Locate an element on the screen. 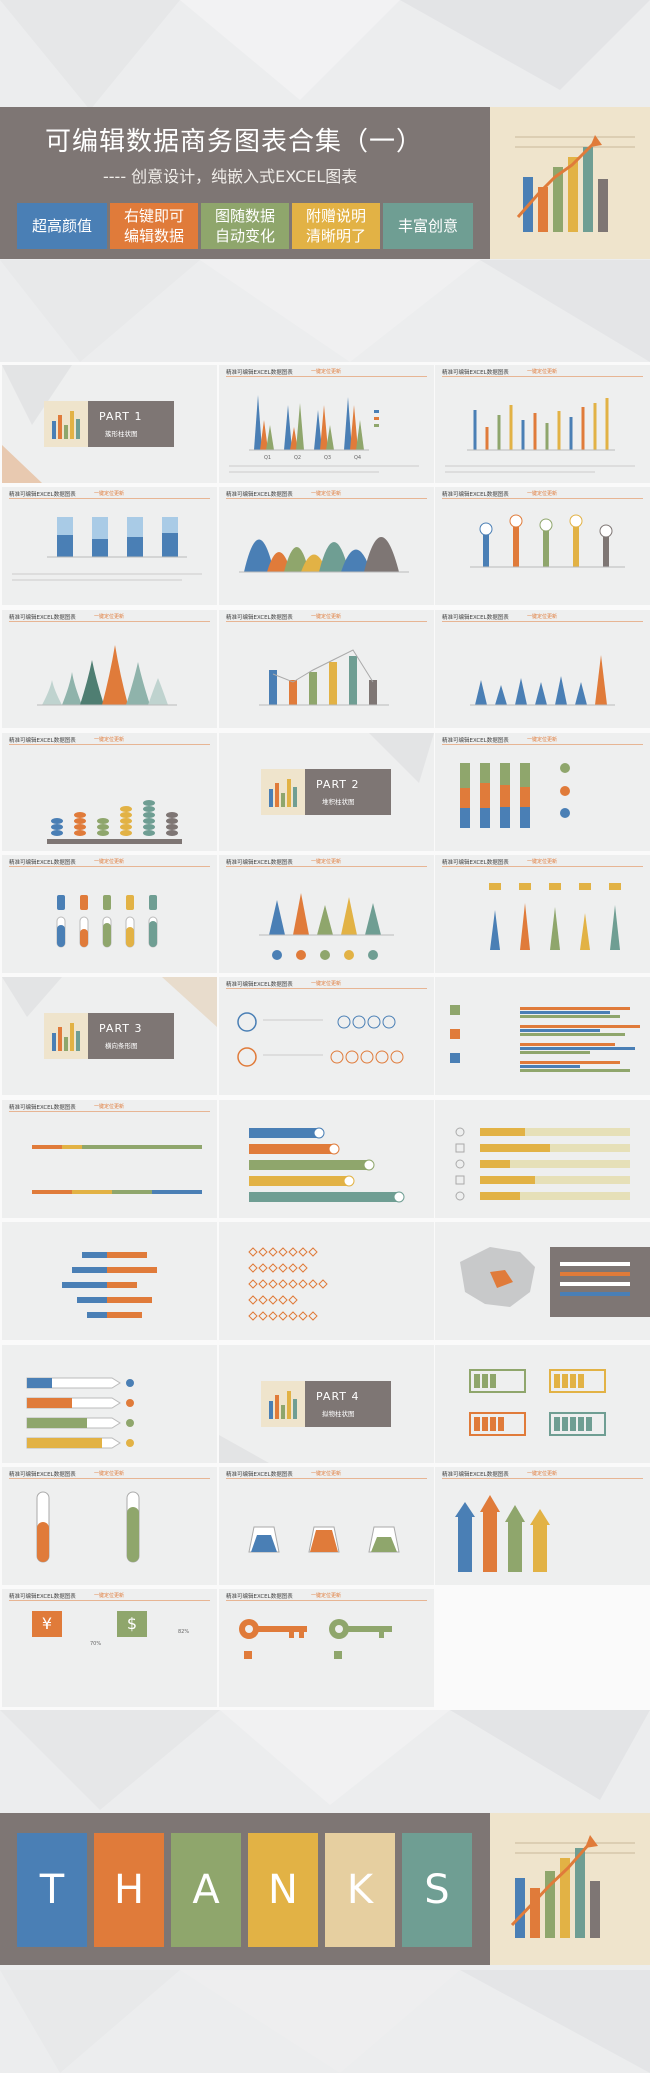 This screenshot has height=2073, width=650. part-name: 拟物柱状图 is located at coordinates (338, 1414).